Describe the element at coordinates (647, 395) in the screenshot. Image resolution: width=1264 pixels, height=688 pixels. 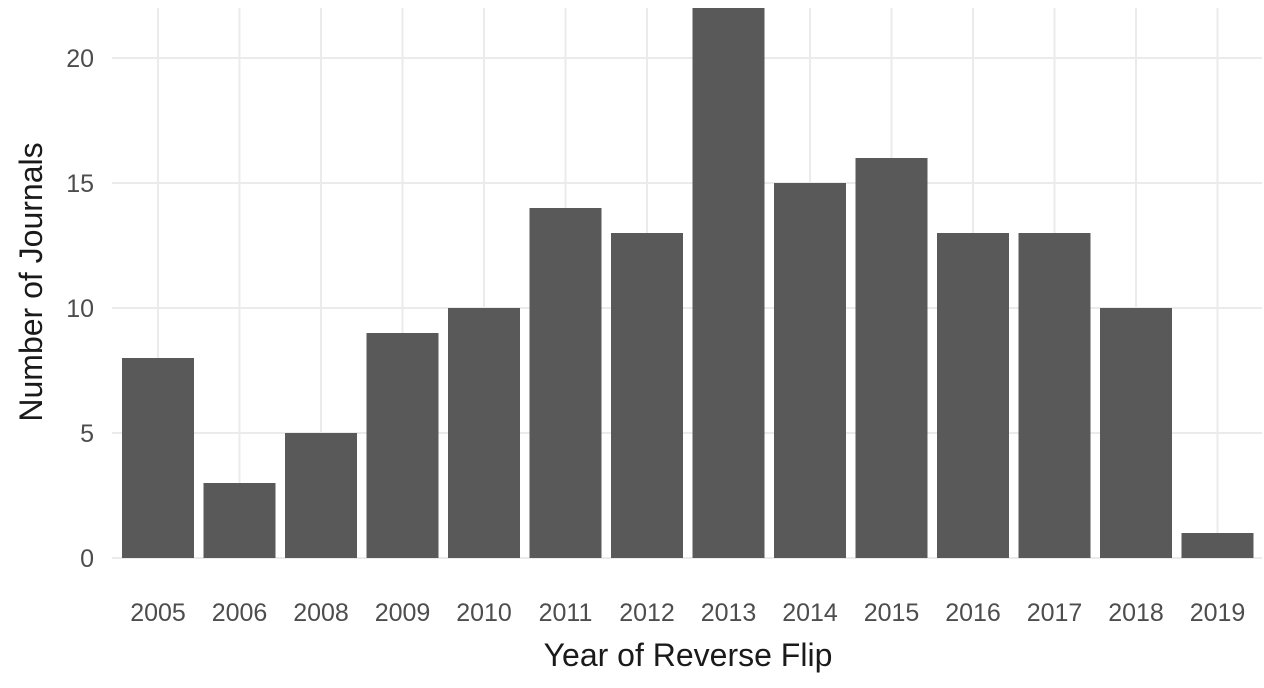
I see `bar-2012` at that location.